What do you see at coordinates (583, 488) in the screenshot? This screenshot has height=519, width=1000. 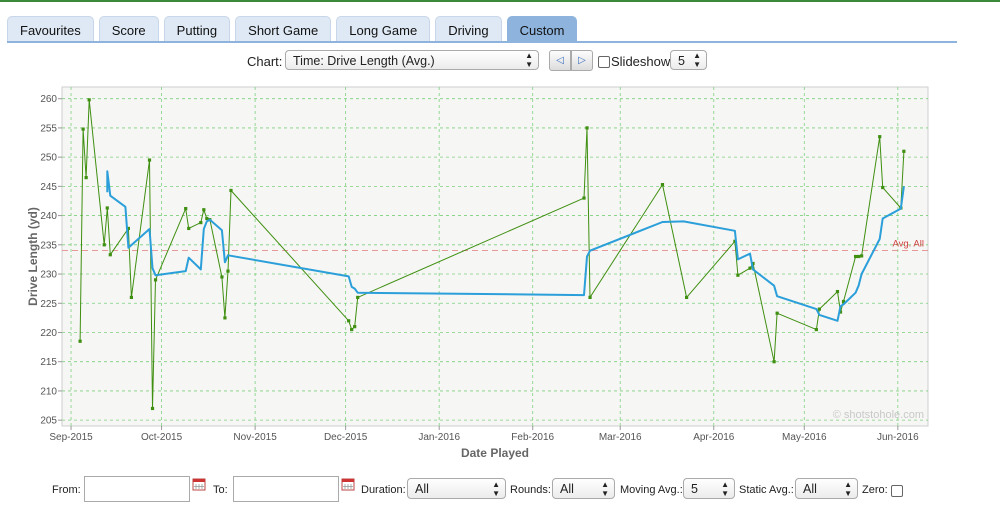 I see `rounds-select: All ▲ ▼` at bounding box center [583, 488].